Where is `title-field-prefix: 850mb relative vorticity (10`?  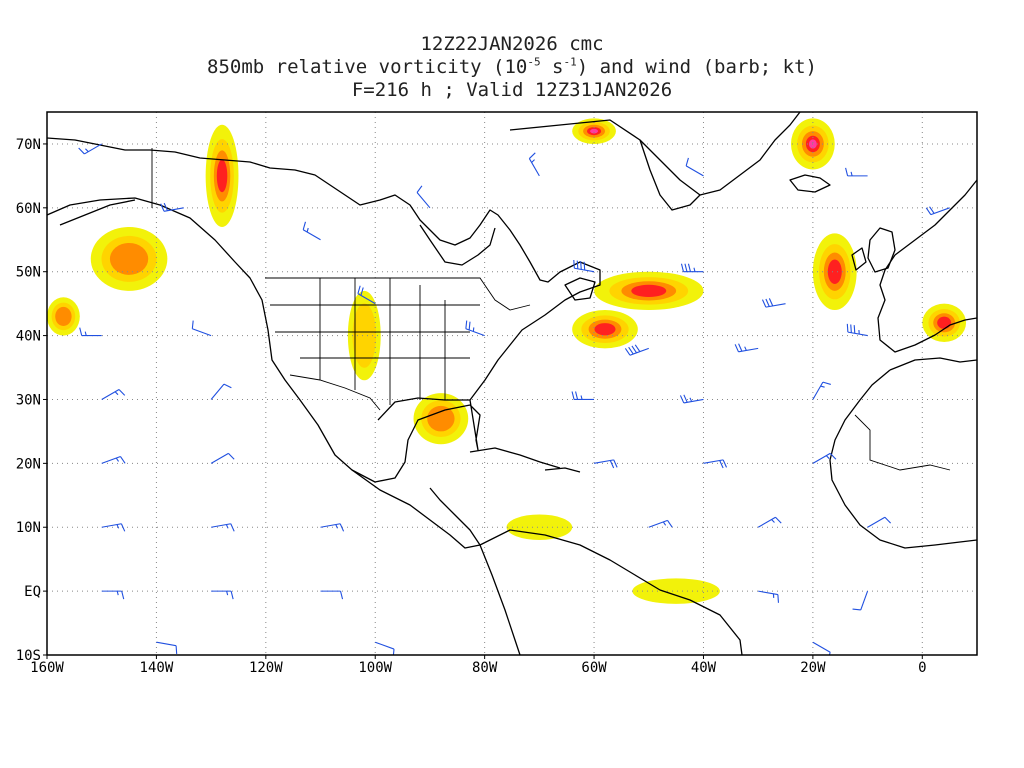
title-field-prefix: 850mb relative vorticity (10 is located at coordinates (367, 67).